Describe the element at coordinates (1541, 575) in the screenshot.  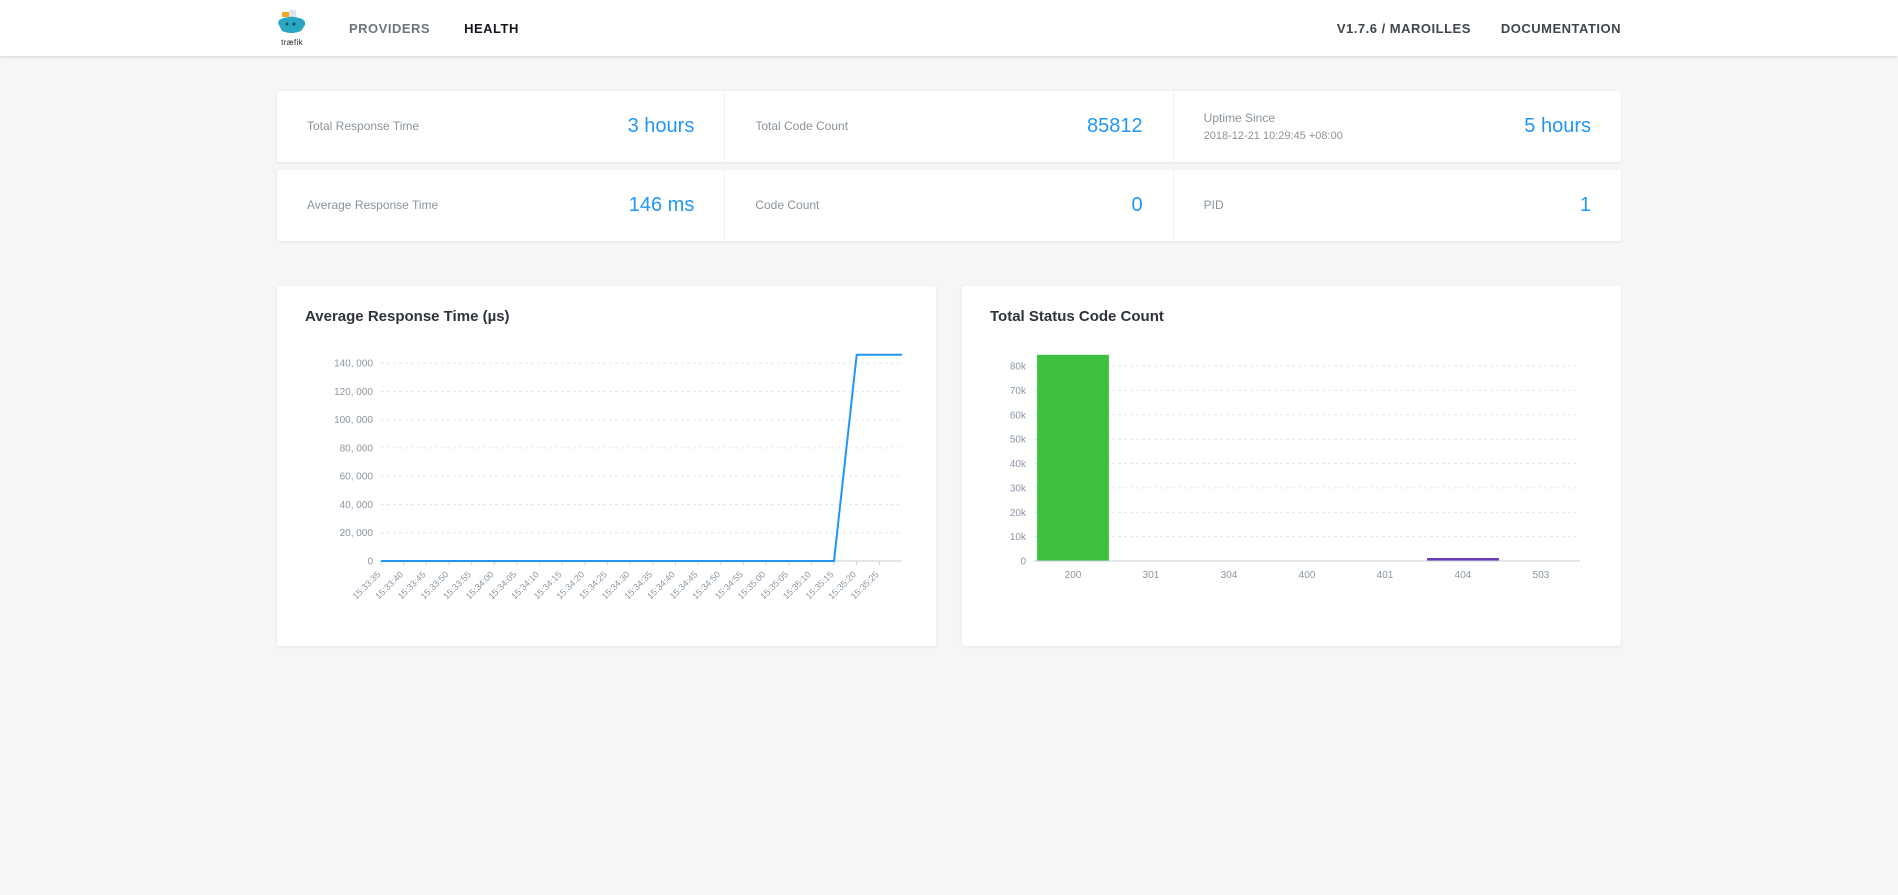
I see `svg-text: 503` at that location.